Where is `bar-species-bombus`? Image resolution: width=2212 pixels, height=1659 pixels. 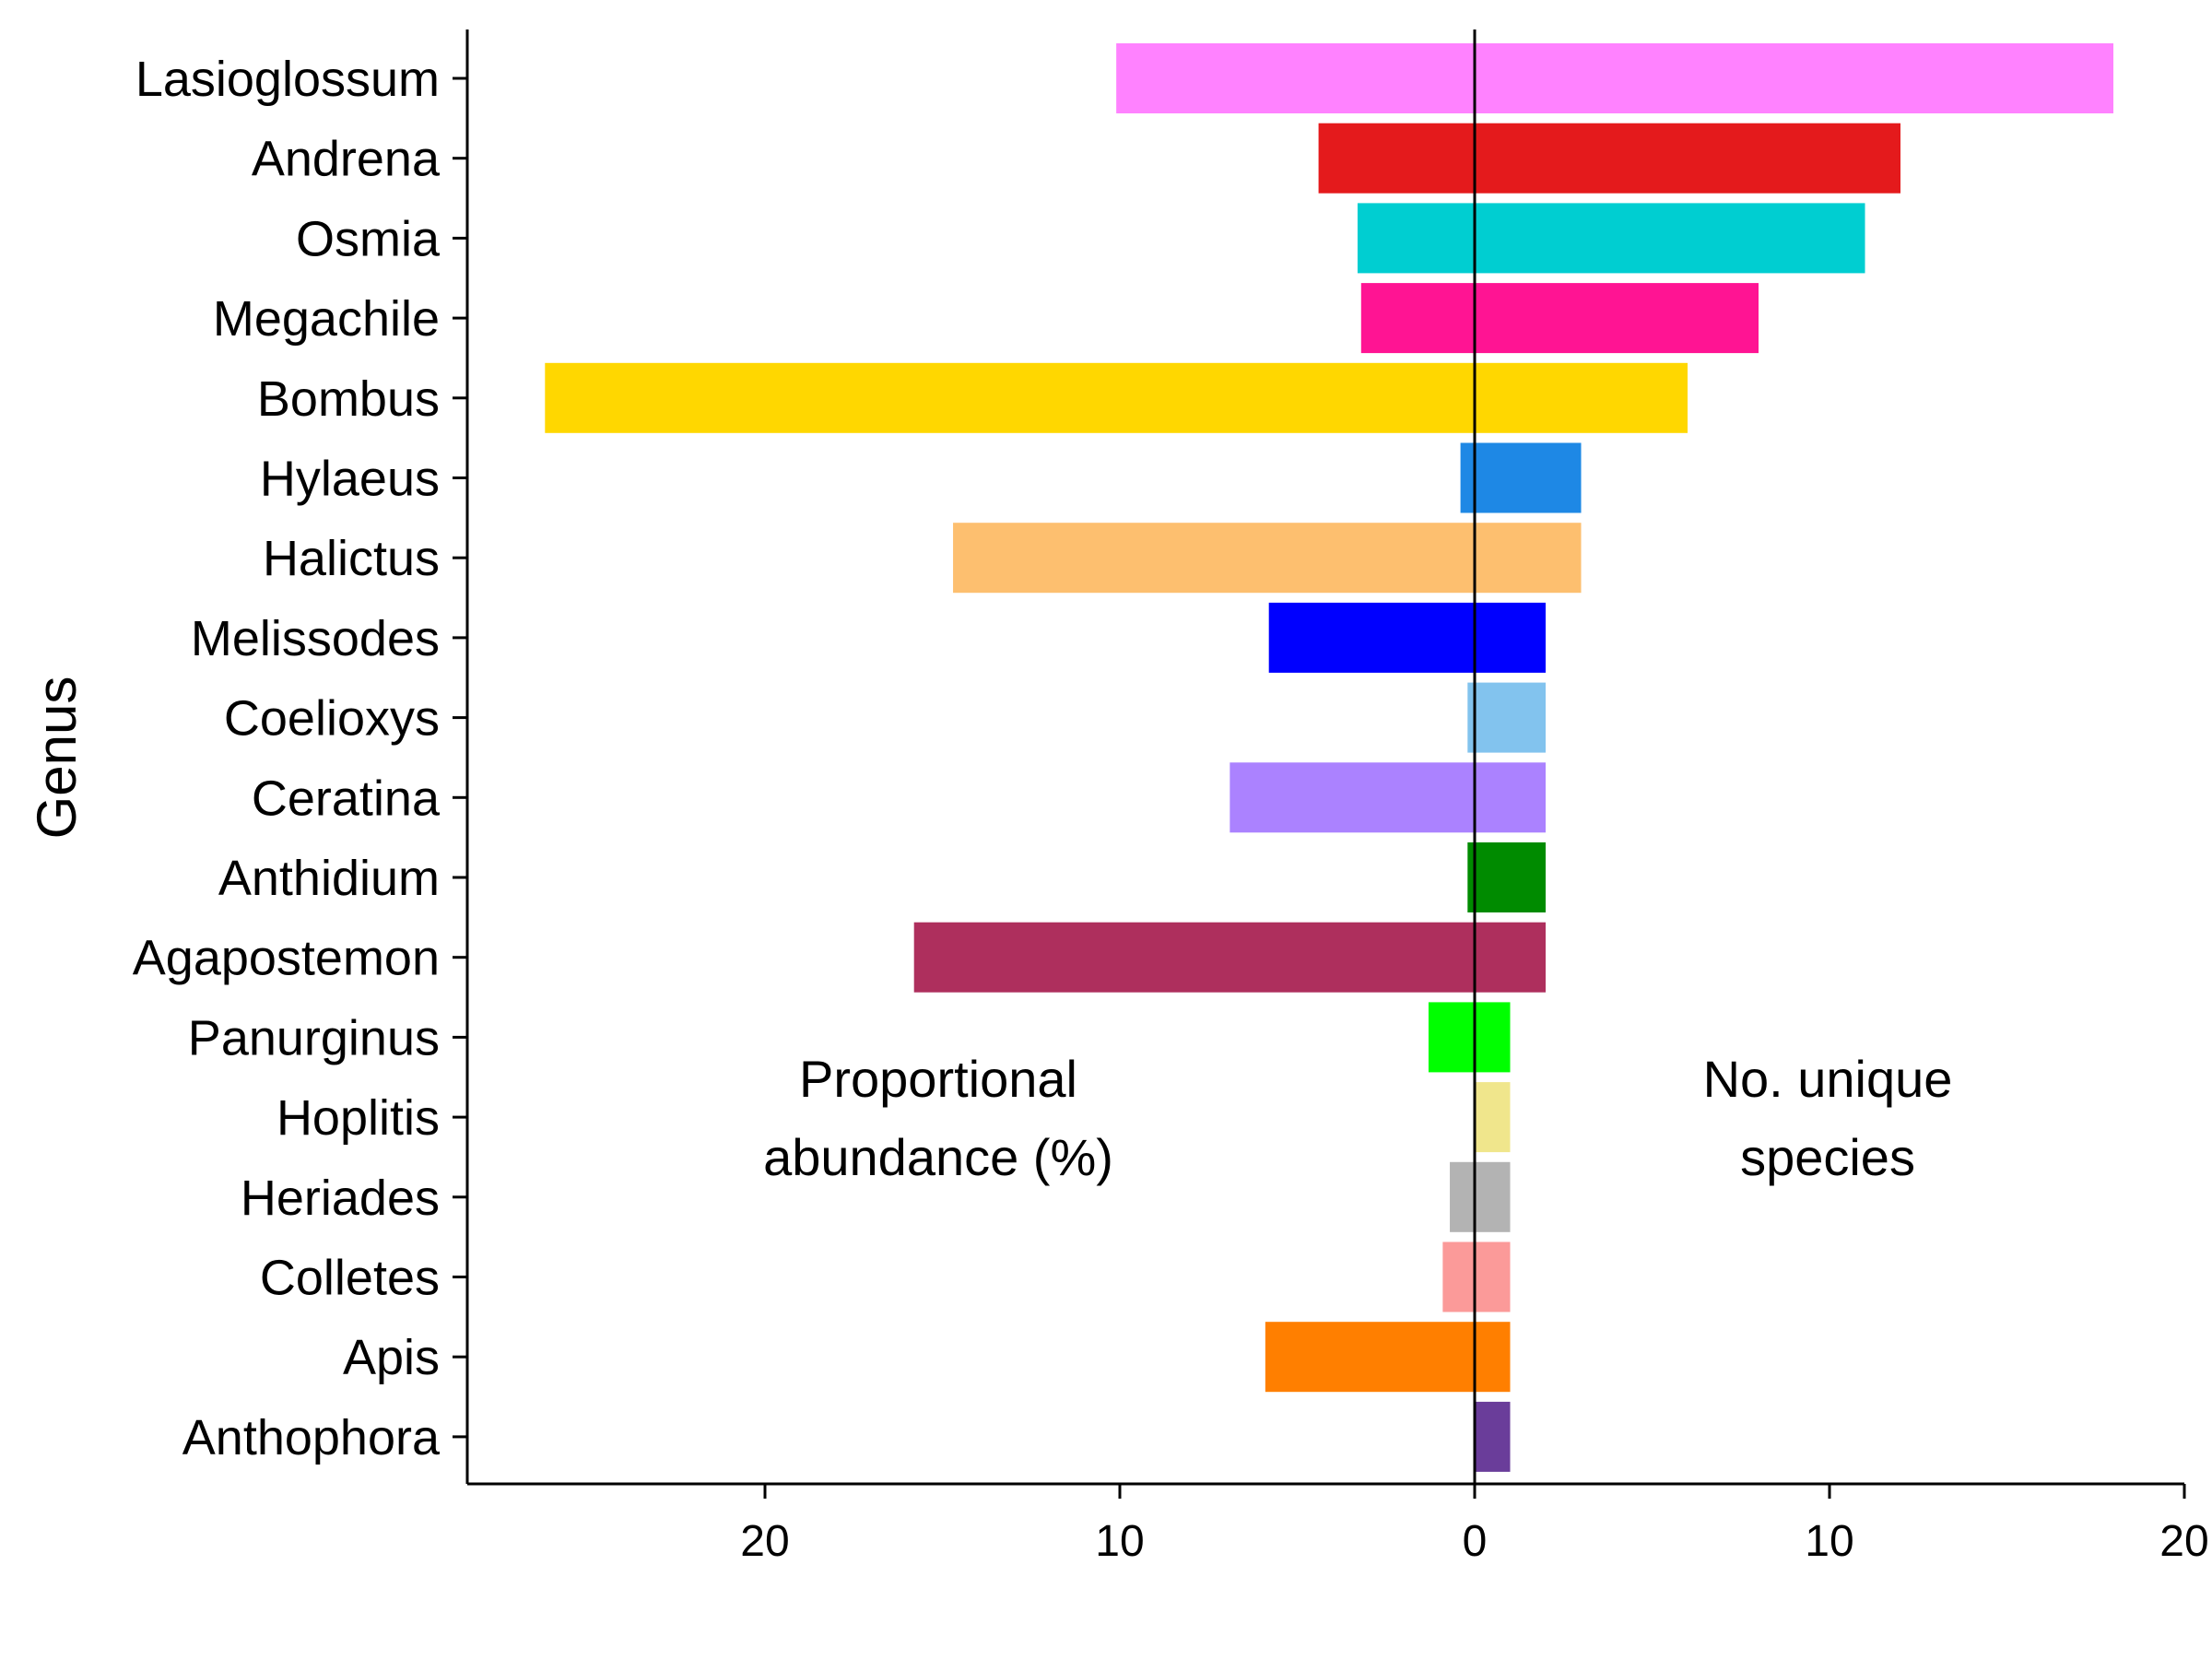
bar-species-bombus is located at coordinates (1581, 397).